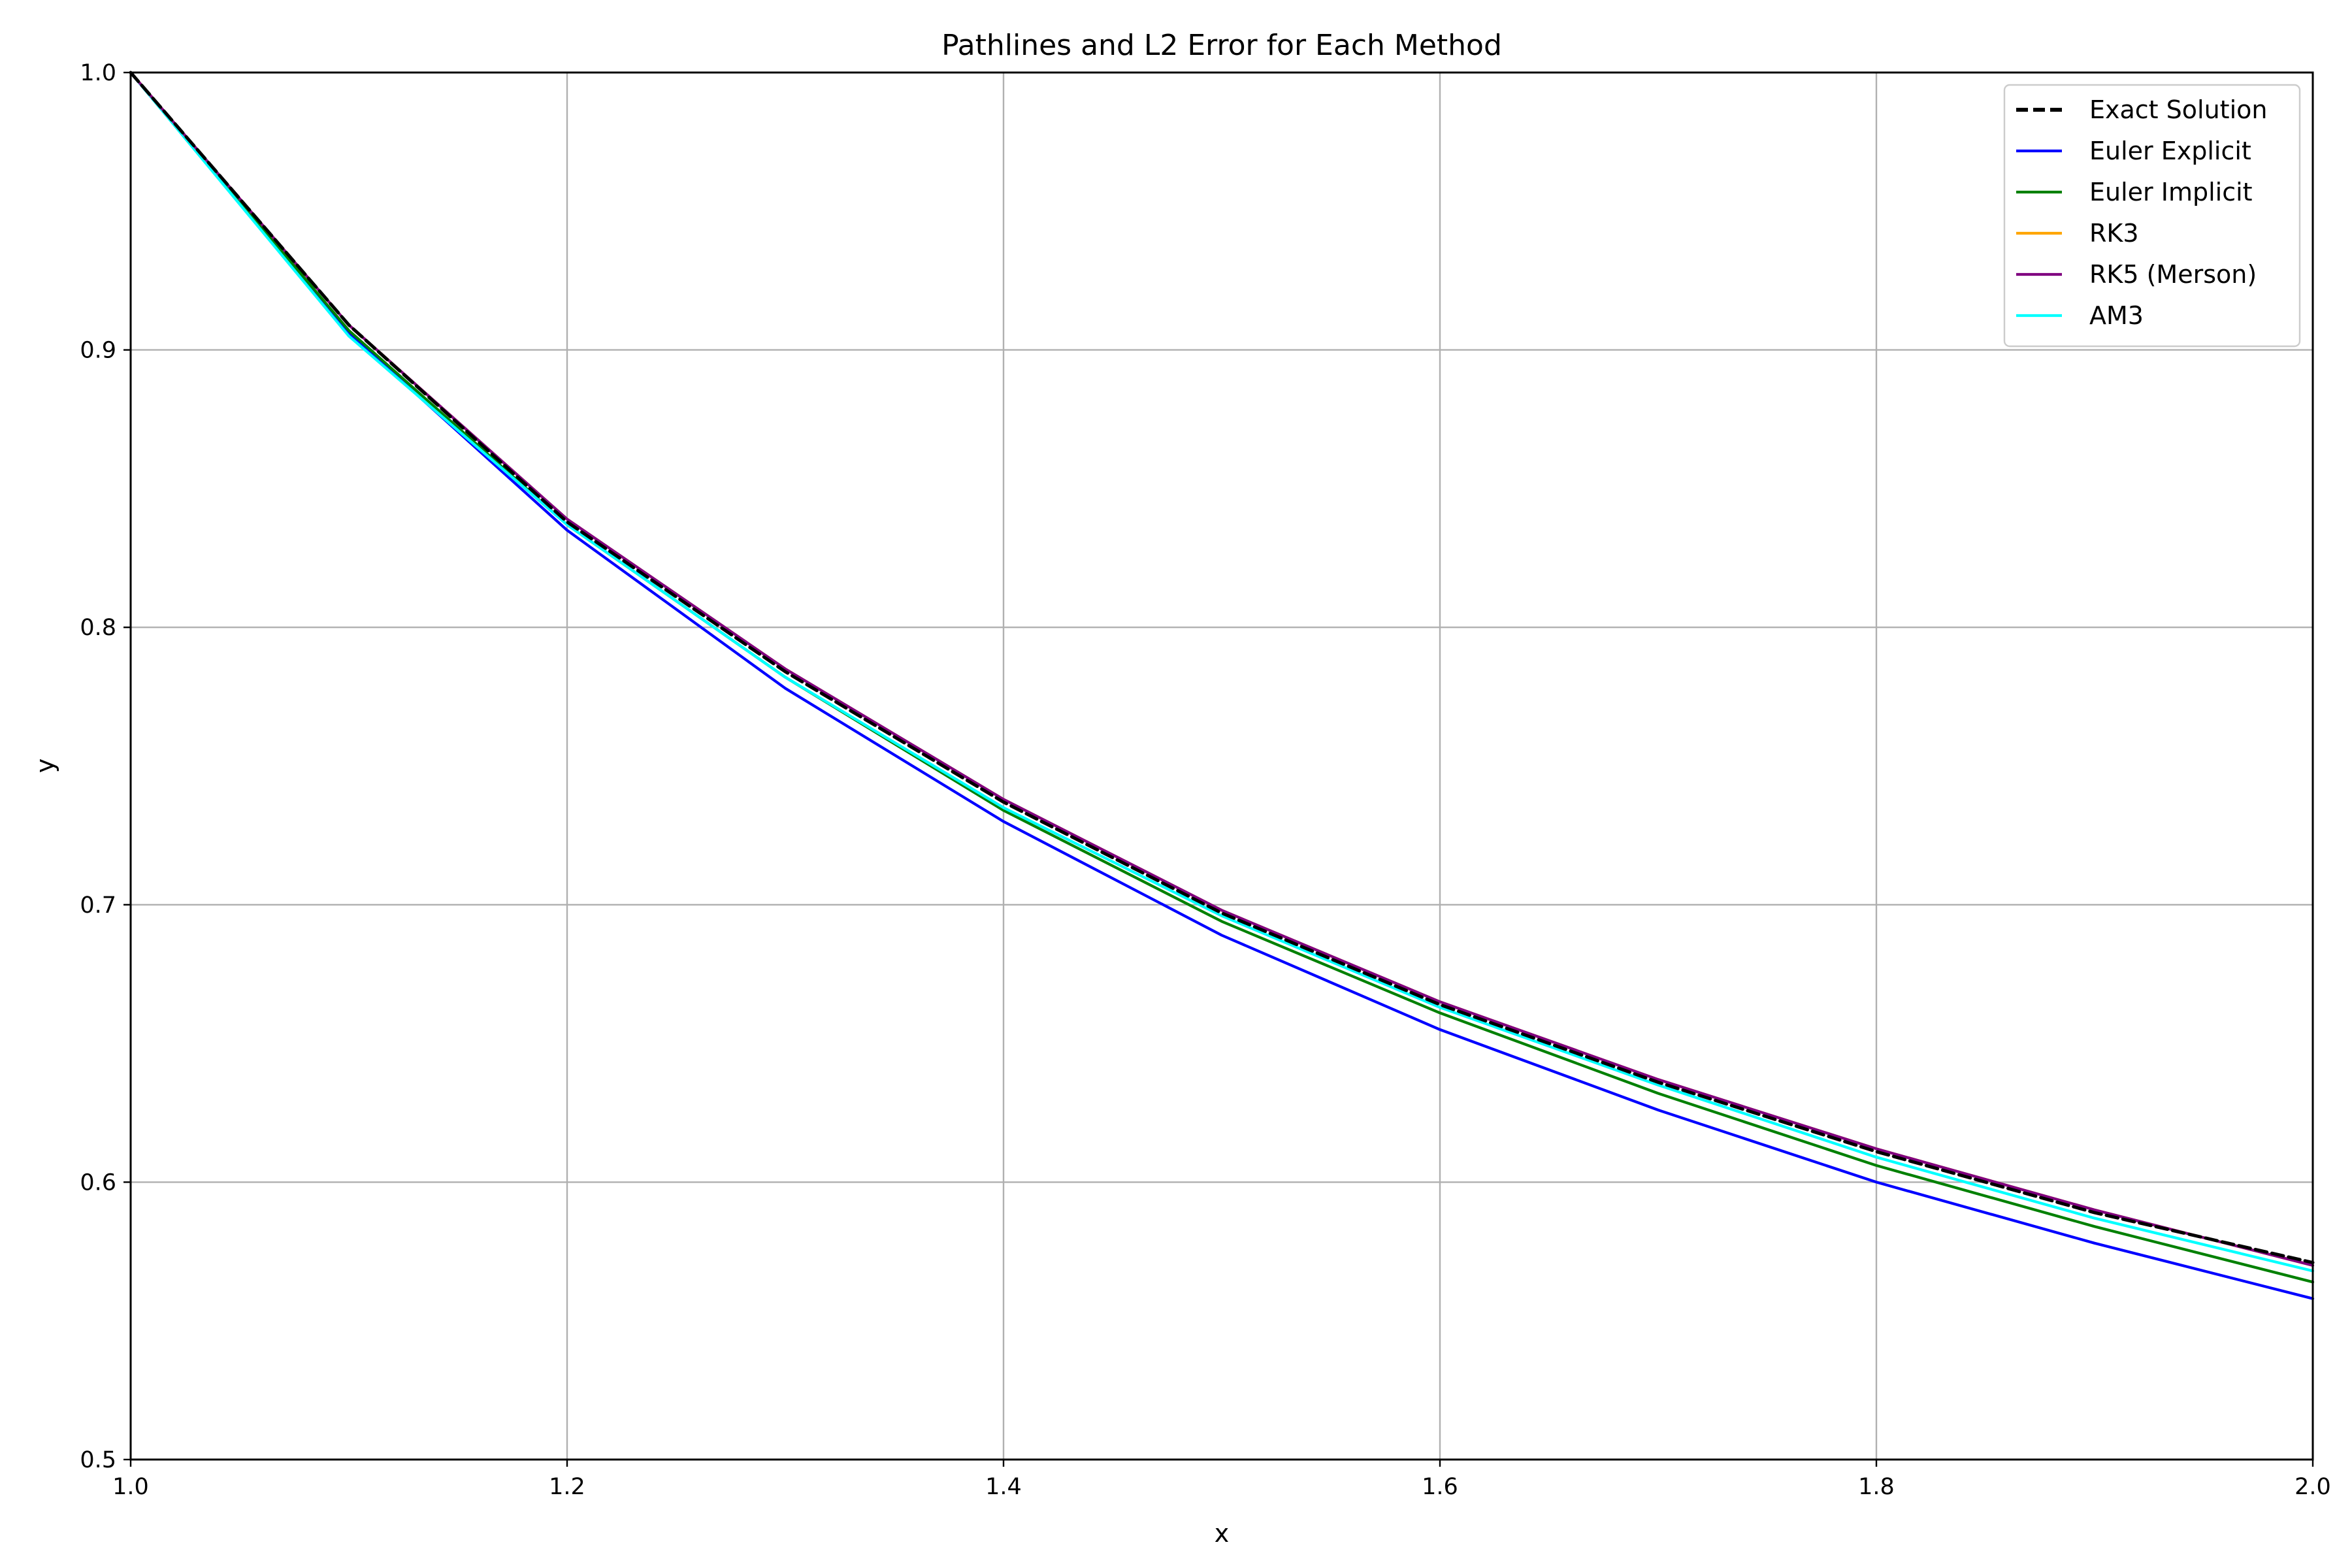 The height and width of the screenshot is (1568, 2352). I want to click on legend-label: Exact Solution, so click(2178, 109).